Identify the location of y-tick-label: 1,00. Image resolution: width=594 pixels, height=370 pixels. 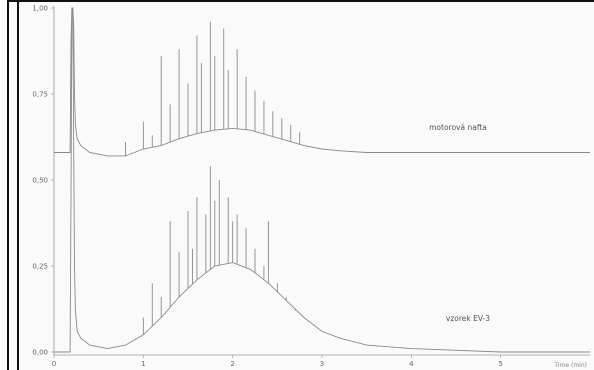
(40, 9).